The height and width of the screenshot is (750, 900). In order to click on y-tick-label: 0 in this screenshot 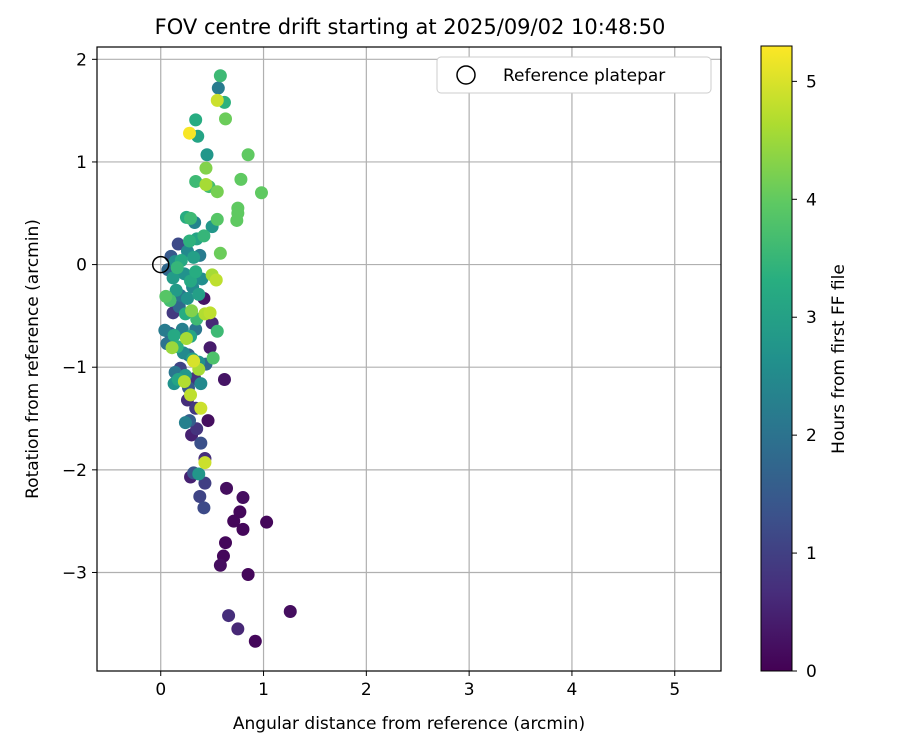, I will do `click(81, 266)`.